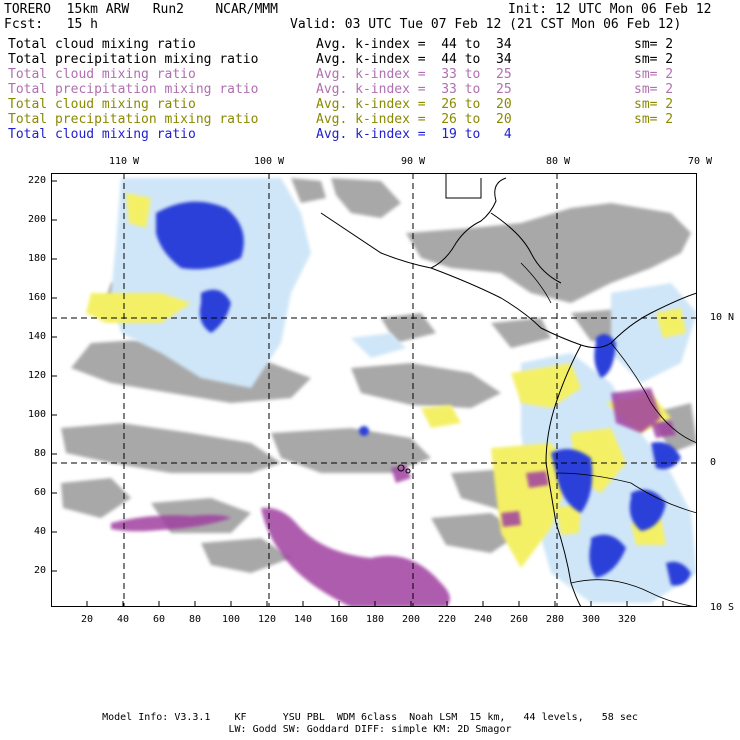 The width and height of the screenshot is (740, 740). What do you see at coordinates (36, 180) in the screenshot?
I see `y-tick-label: 220` at bounding box center [36, 180].